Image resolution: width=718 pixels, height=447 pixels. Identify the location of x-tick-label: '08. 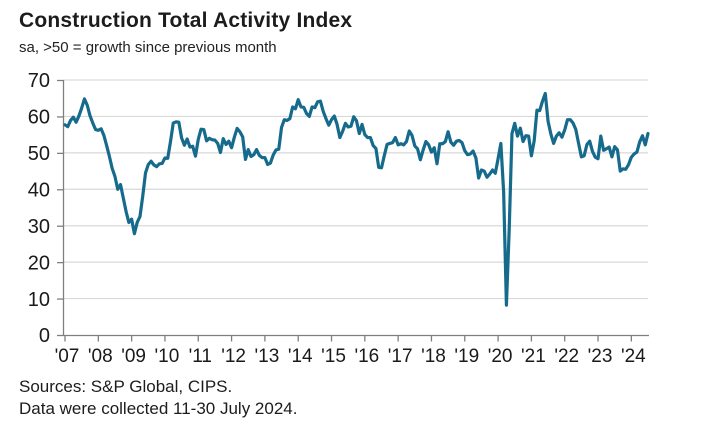
(100, 356).